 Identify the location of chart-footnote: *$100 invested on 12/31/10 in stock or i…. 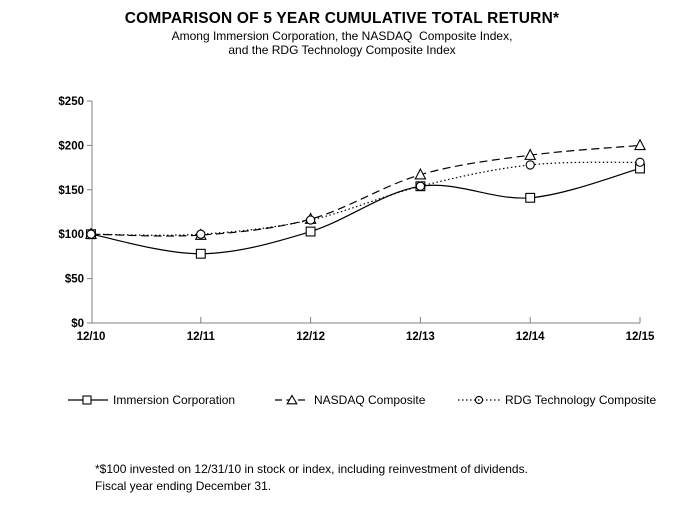
(311, 478).